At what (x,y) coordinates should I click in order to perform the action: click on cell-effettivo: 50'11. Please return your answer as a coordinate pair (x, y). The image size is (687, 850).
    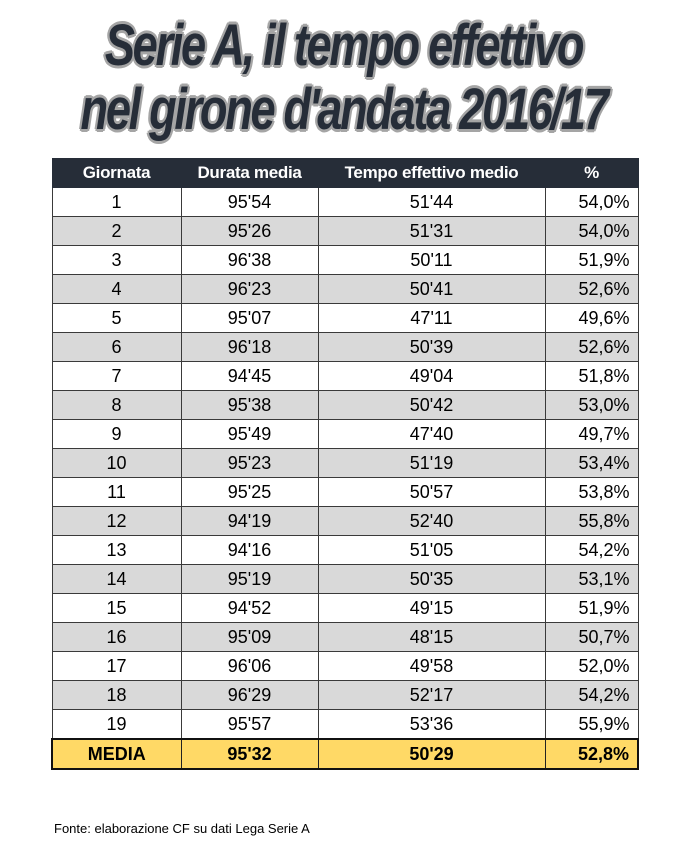
    Looking at the image, I should click on (431, 260).